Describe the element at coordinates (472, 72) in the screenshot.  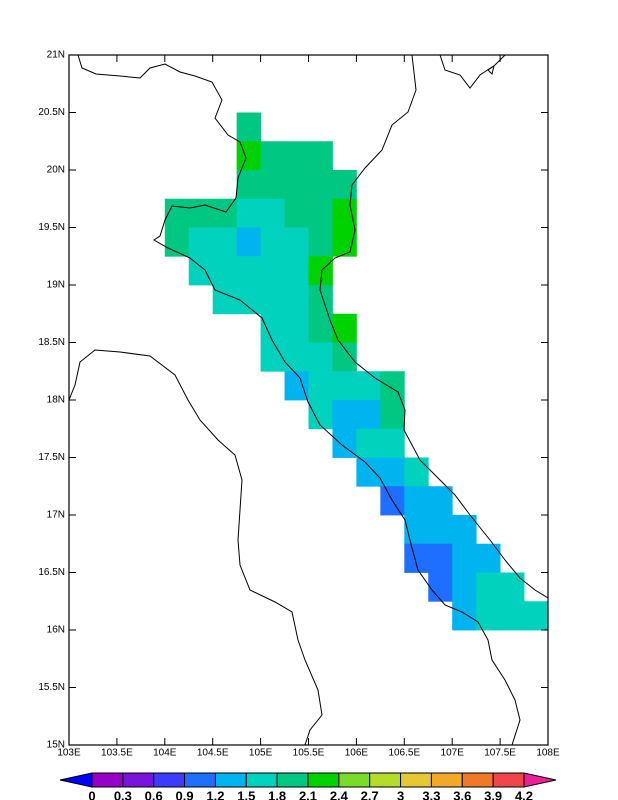
I see `coastline` at that location.